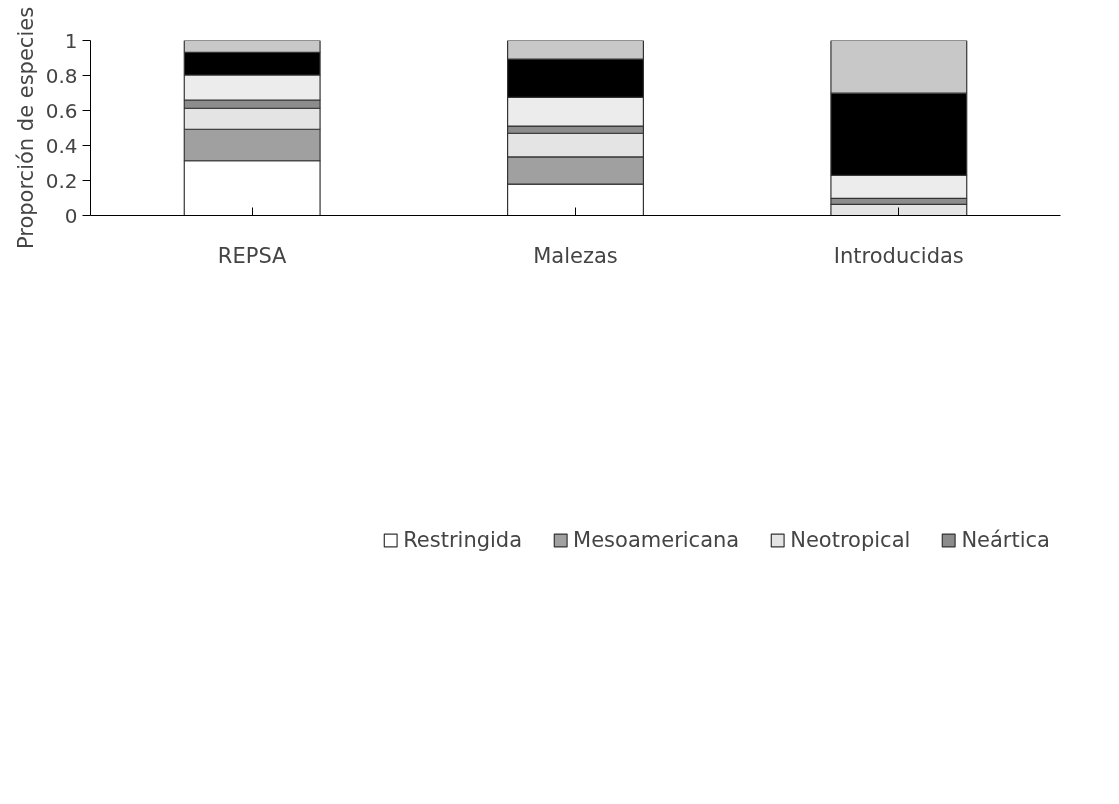  Describe the element at coordinates (71, 40) in the screenshot. I see `y-tick-label: 1` at that location.